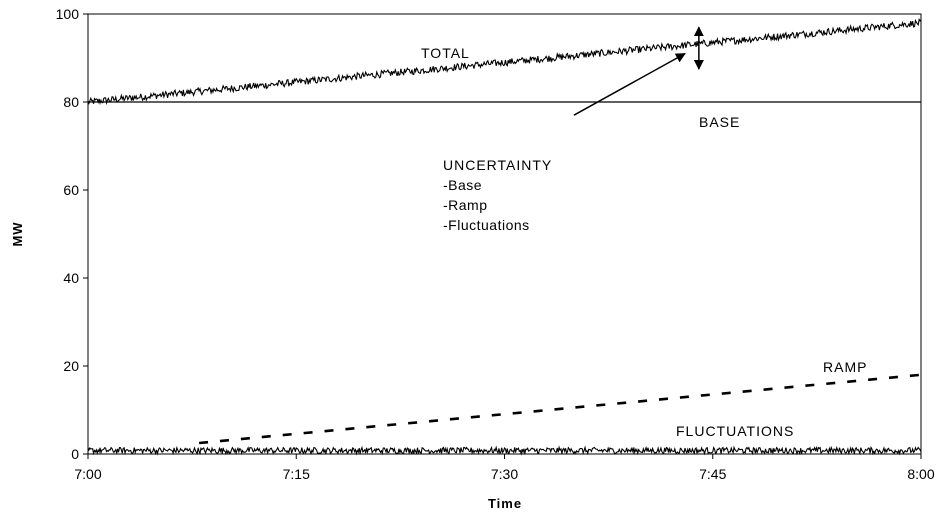  What do you see at coordinates (845, 367) in the screenshot?
I see `series-label-ramp: RAMP` at bounding box center [845, 367].